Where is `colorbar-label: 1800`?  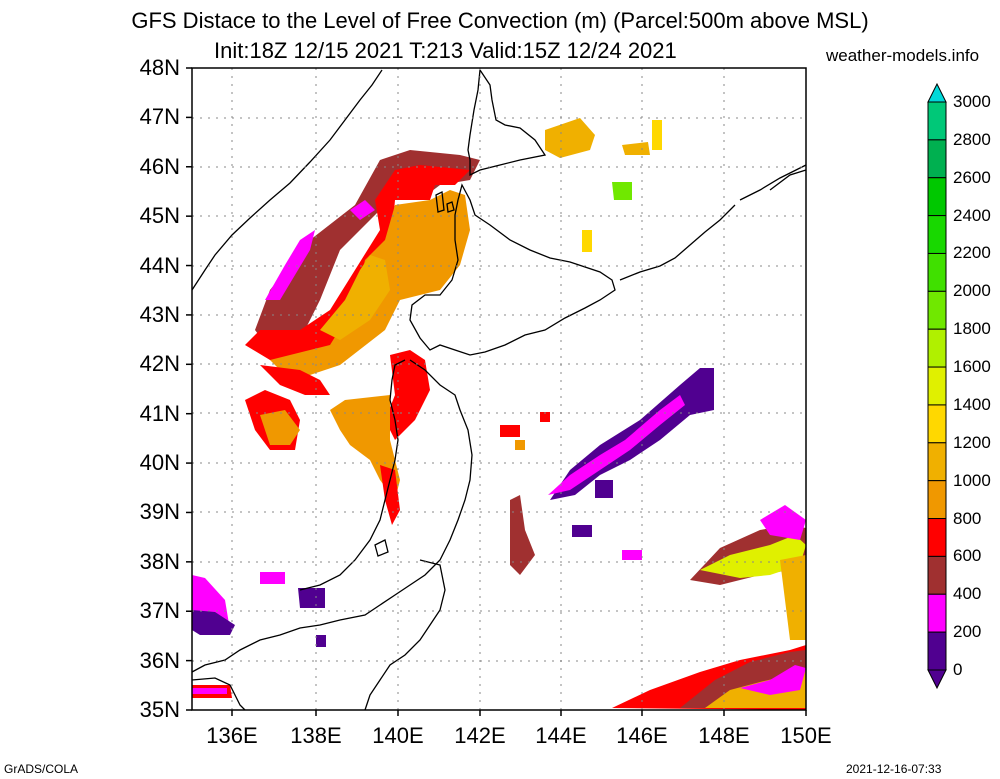
colorbar-label: 1800 is located at coordinates (972, 329).